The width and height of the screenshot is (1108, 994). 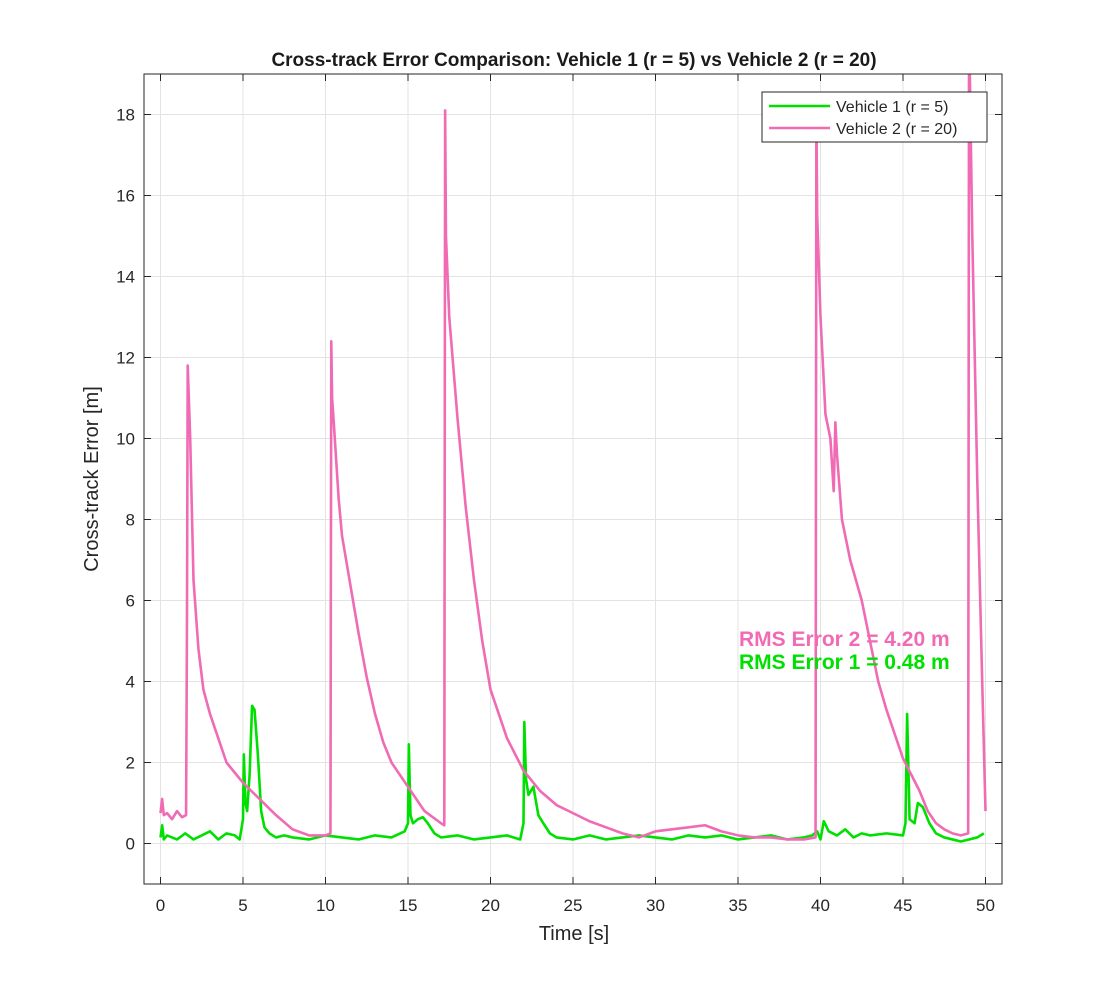 I want to click on y-tick-label: 6, so click(x=130, y=601).